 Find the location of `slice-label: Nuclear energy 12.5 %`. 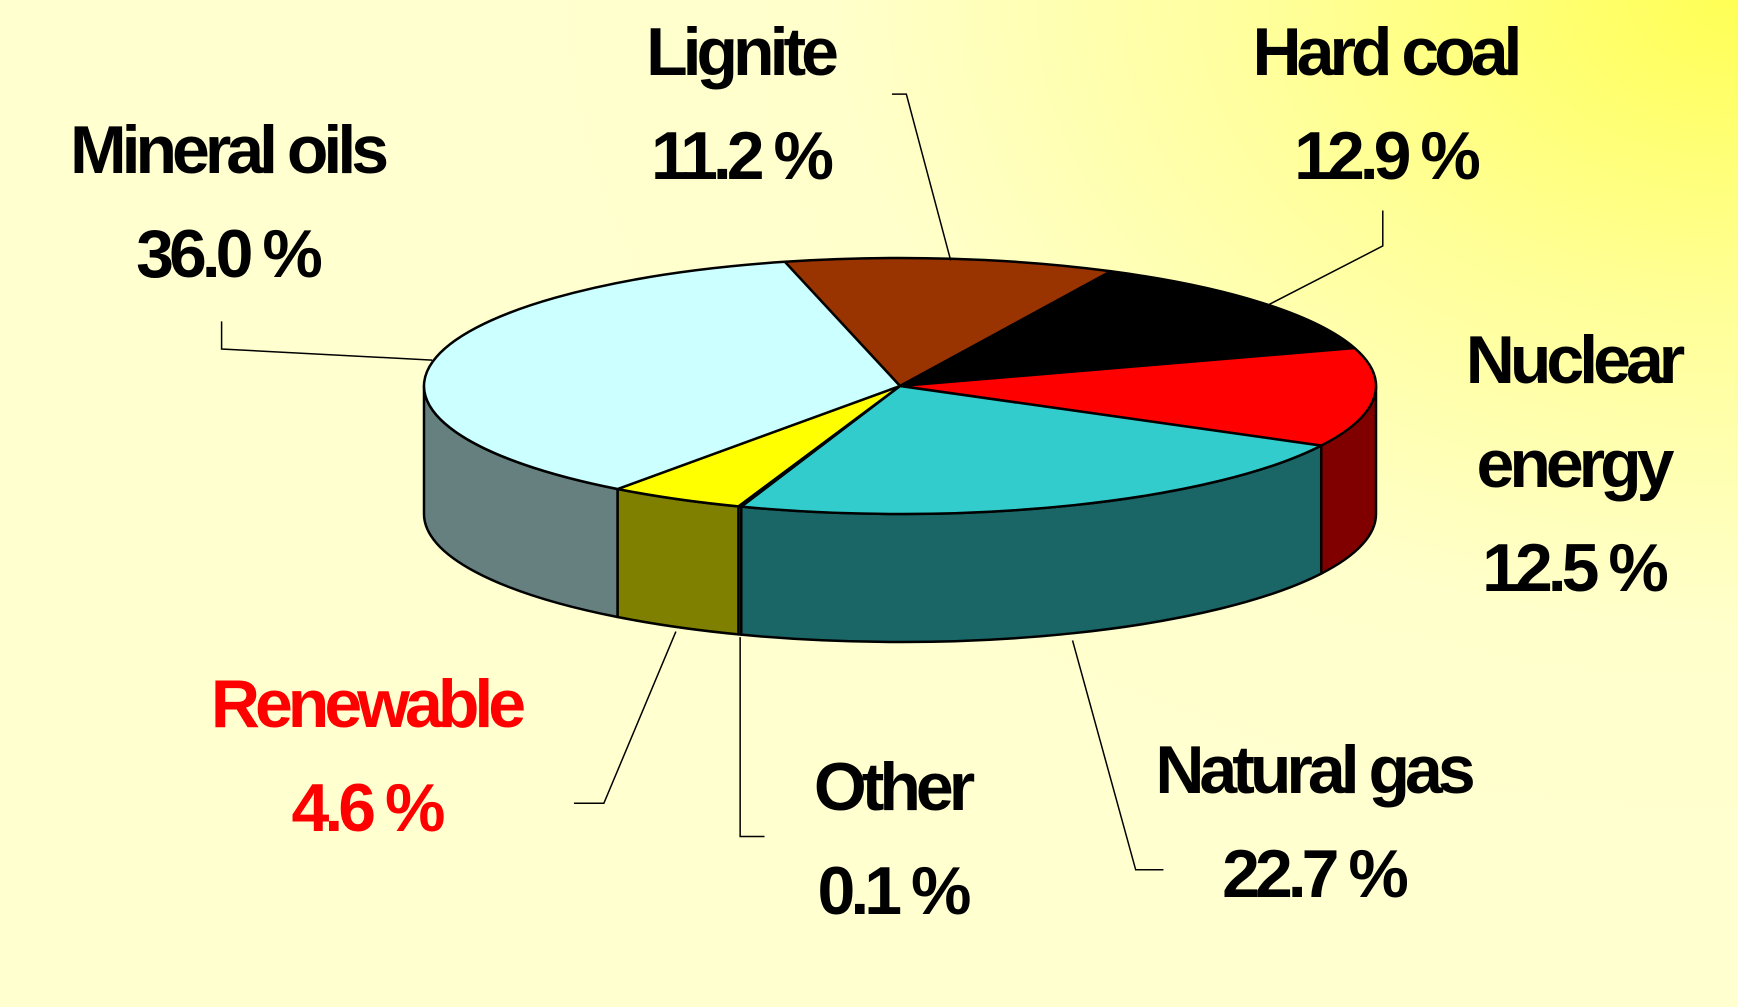

slice-label: Nuclear energy 12.5 % is located at coordinates (1573, 464).